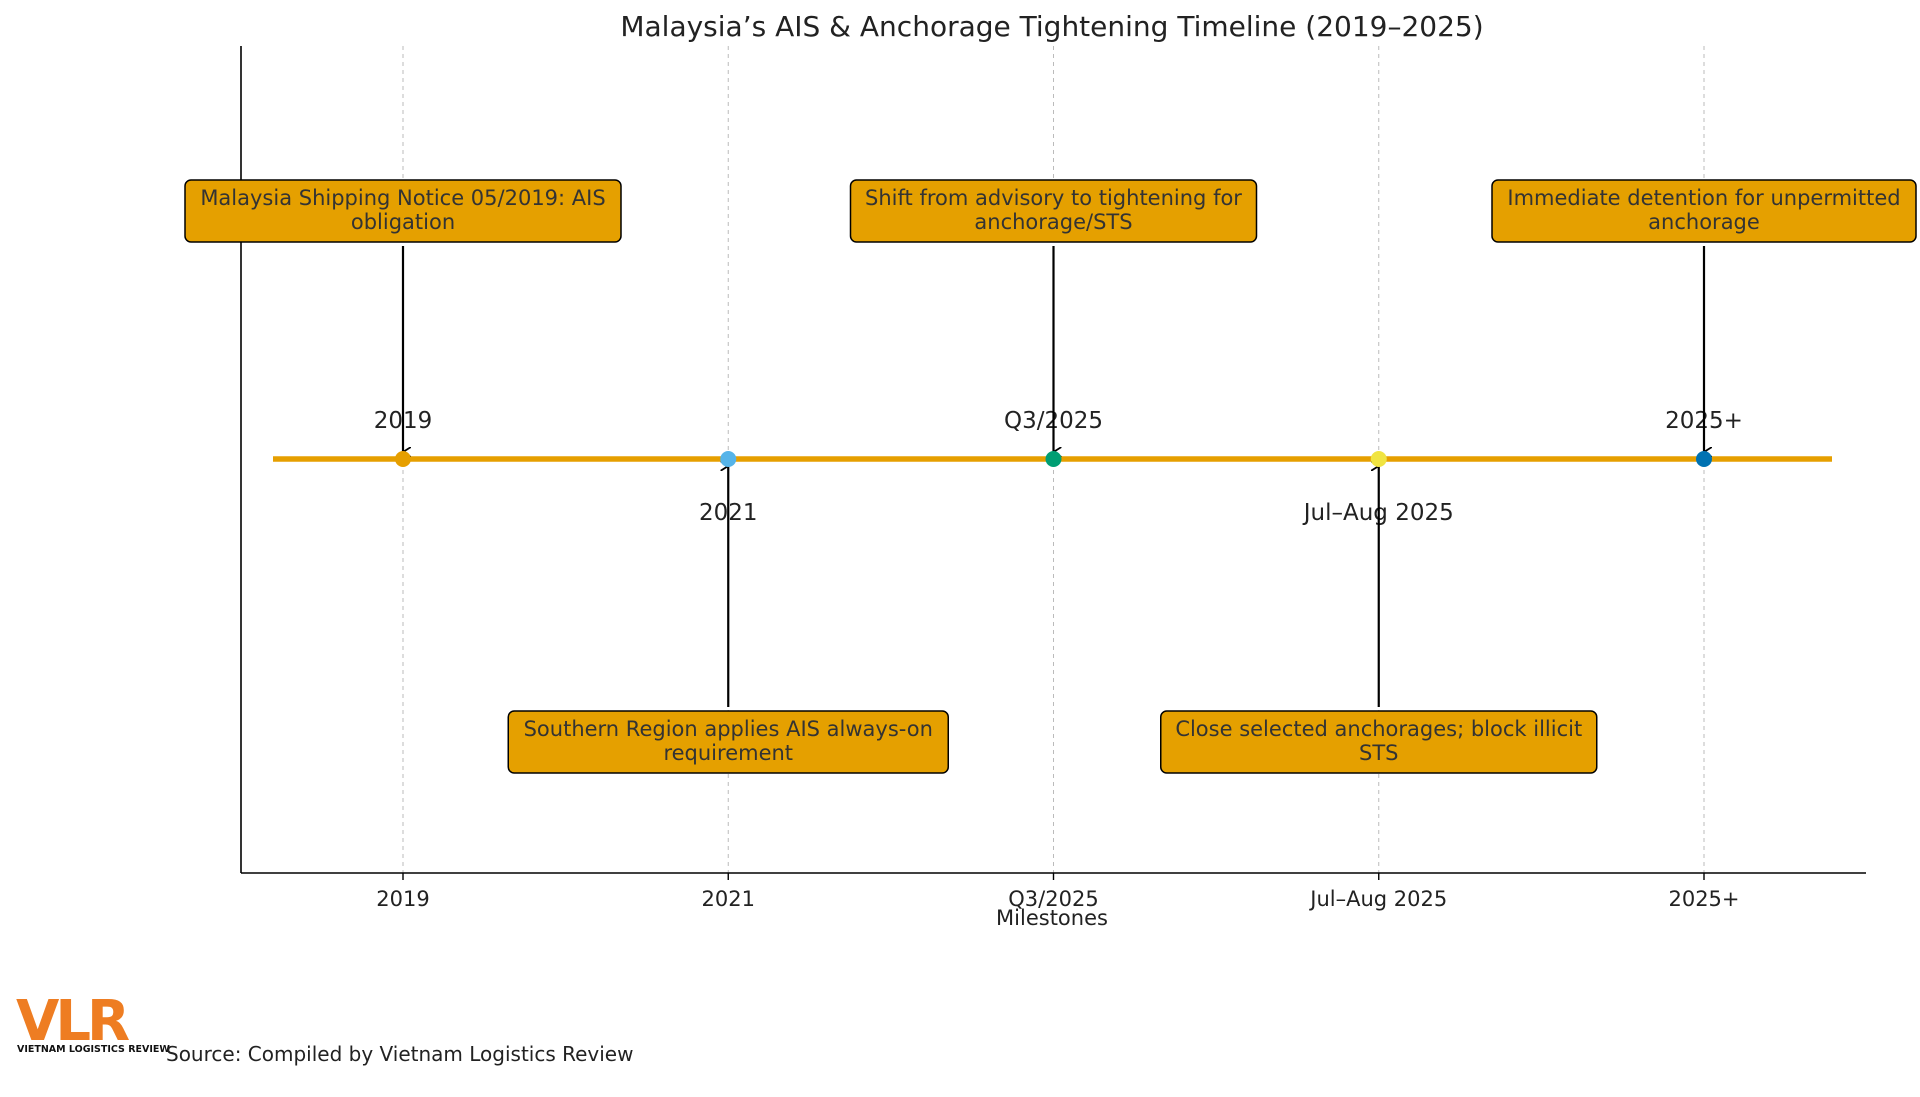 This screenshot has height=1097, width=1920. Describe the element at coordinates (1052, 918) in the screenshot. I see `x-axis-label: Milestones` at that location.